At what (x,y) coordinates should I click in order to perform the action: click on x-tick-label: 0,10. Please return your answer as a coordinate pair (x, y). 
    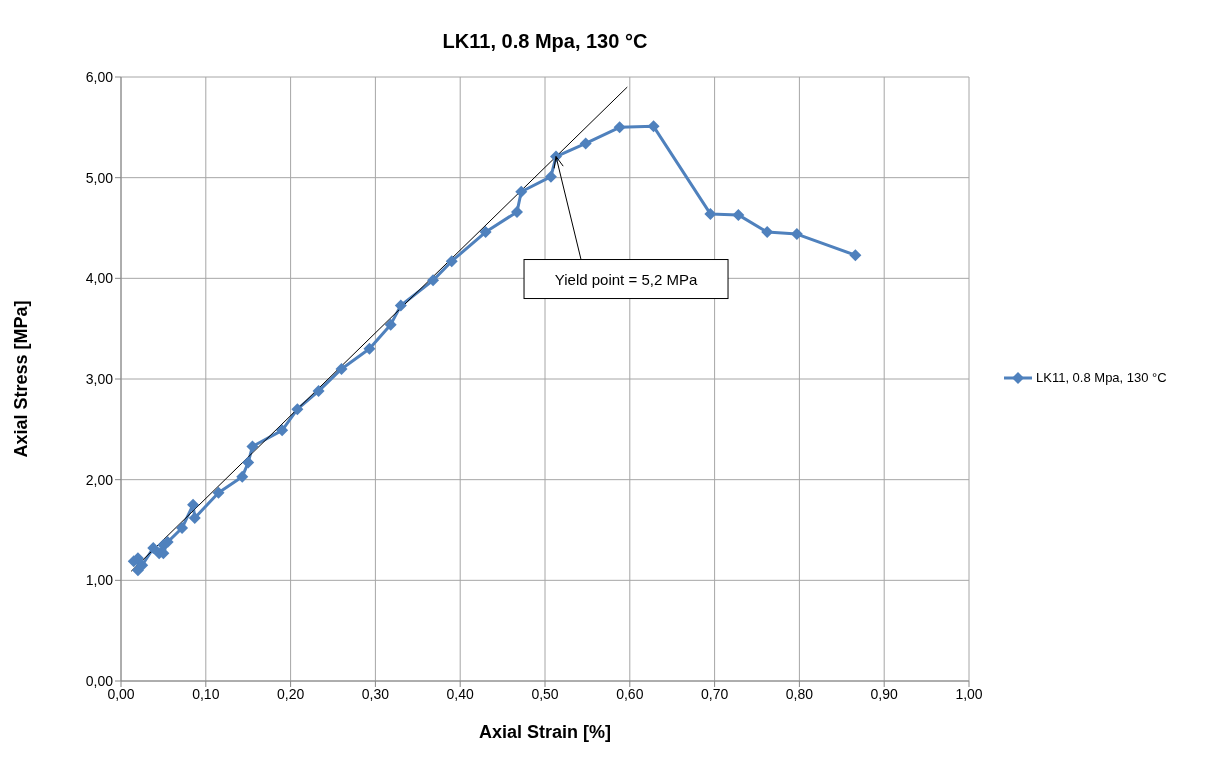
    Looking at the image, I should click on (206, 693).